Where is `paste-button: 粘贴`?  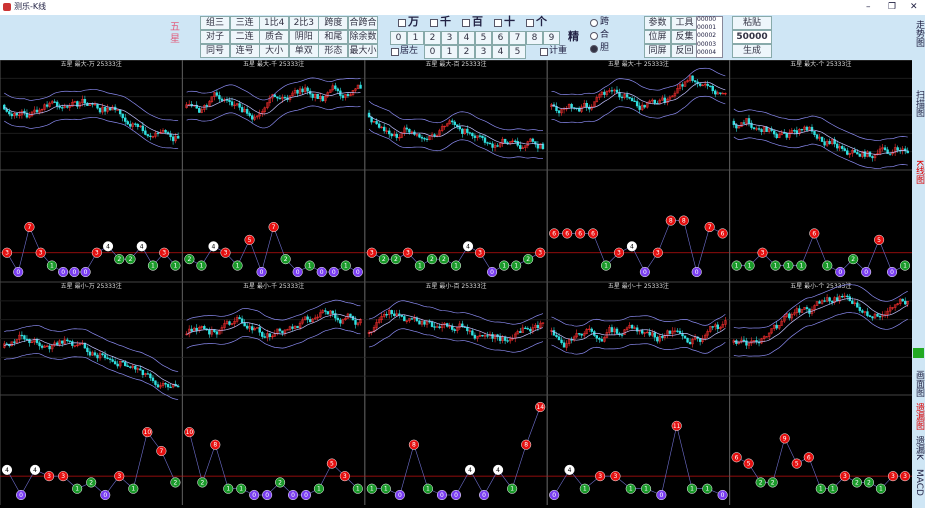 paste-button: 粘贴 is located at coordinates (752, 23).